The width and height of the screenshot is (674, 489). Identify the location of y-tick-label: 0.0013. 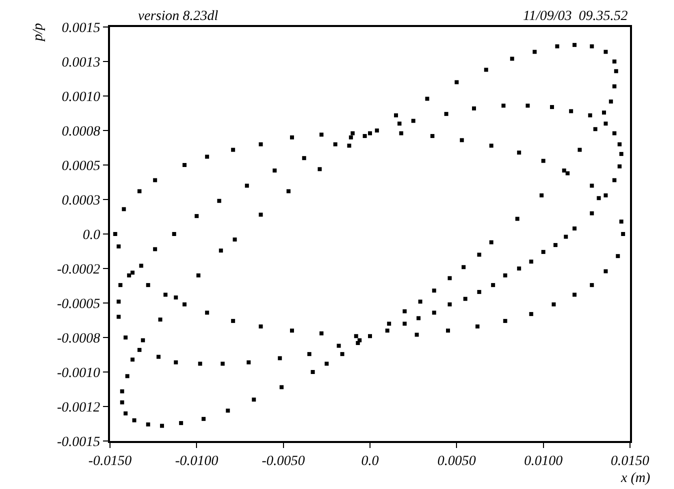
(81, 62).